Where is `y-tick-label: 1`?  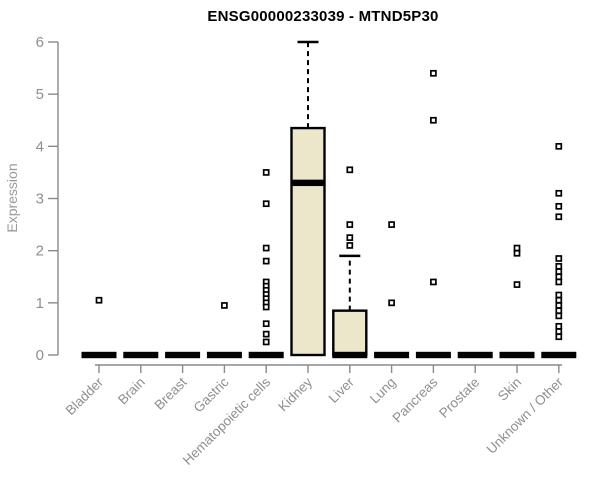 y-tick-label: 1 is located at coordinates (40, 303).